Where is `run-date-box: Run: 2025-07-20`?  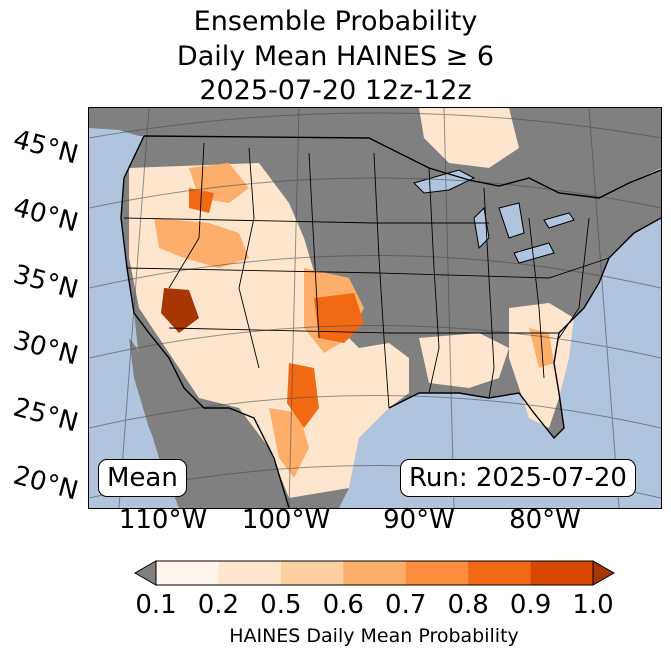 run-date-box: Run: 2025-07-20 is located at coordinates (518, 478).